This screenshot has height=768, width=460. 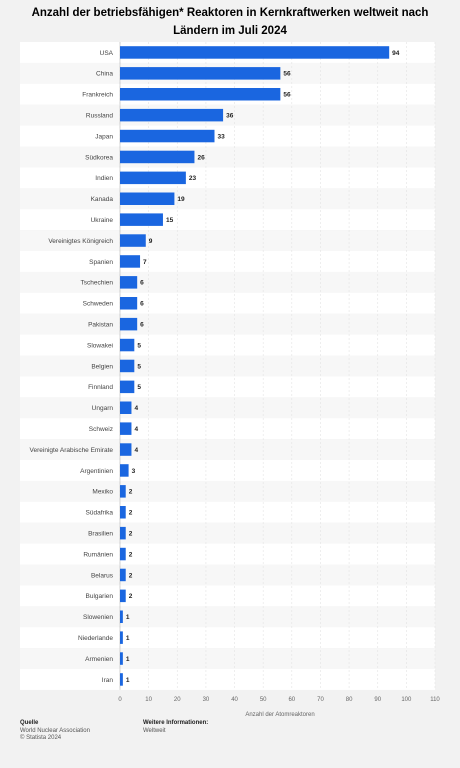 I want to click on value-label: 36, so click(x=230, y=115).